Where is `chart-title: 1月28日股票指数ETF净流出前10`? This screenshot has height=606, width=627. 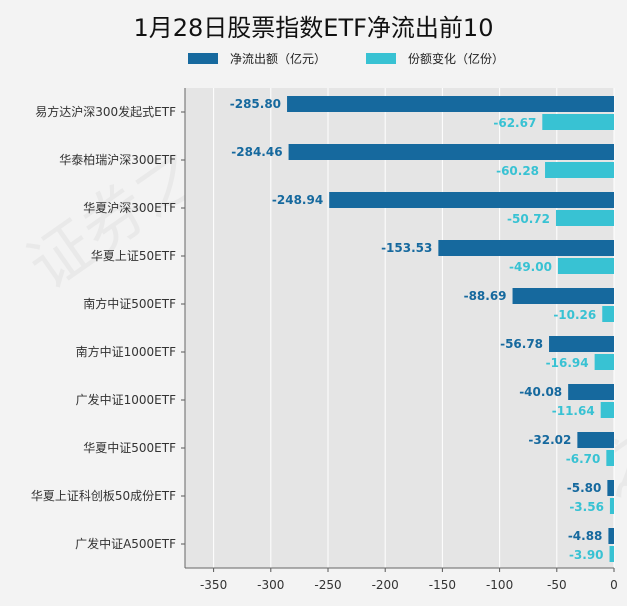 chart-title: 1月28日股票指数ETF净流出前10 is located at coordinates (313, 28).